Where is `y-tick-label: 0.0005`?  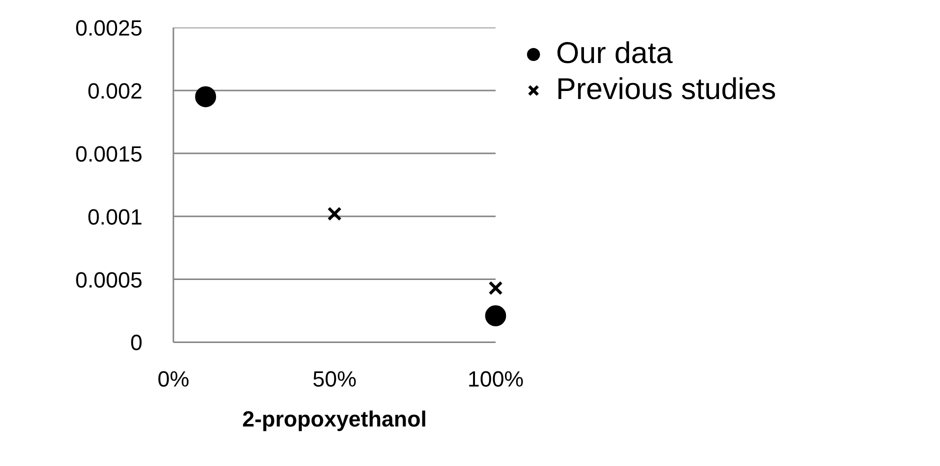
y-tick-label: 0.0005 is located at coordinates (109, 279).